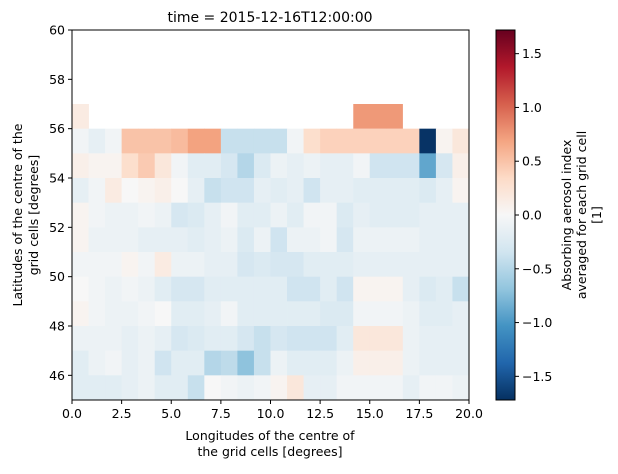 This screenshot has height=474, width=618. What do you see at coordinates (537, 268) in the screenshot?
I see `colorbar-tick-label: −0.5` at bounding box center [537, 268].